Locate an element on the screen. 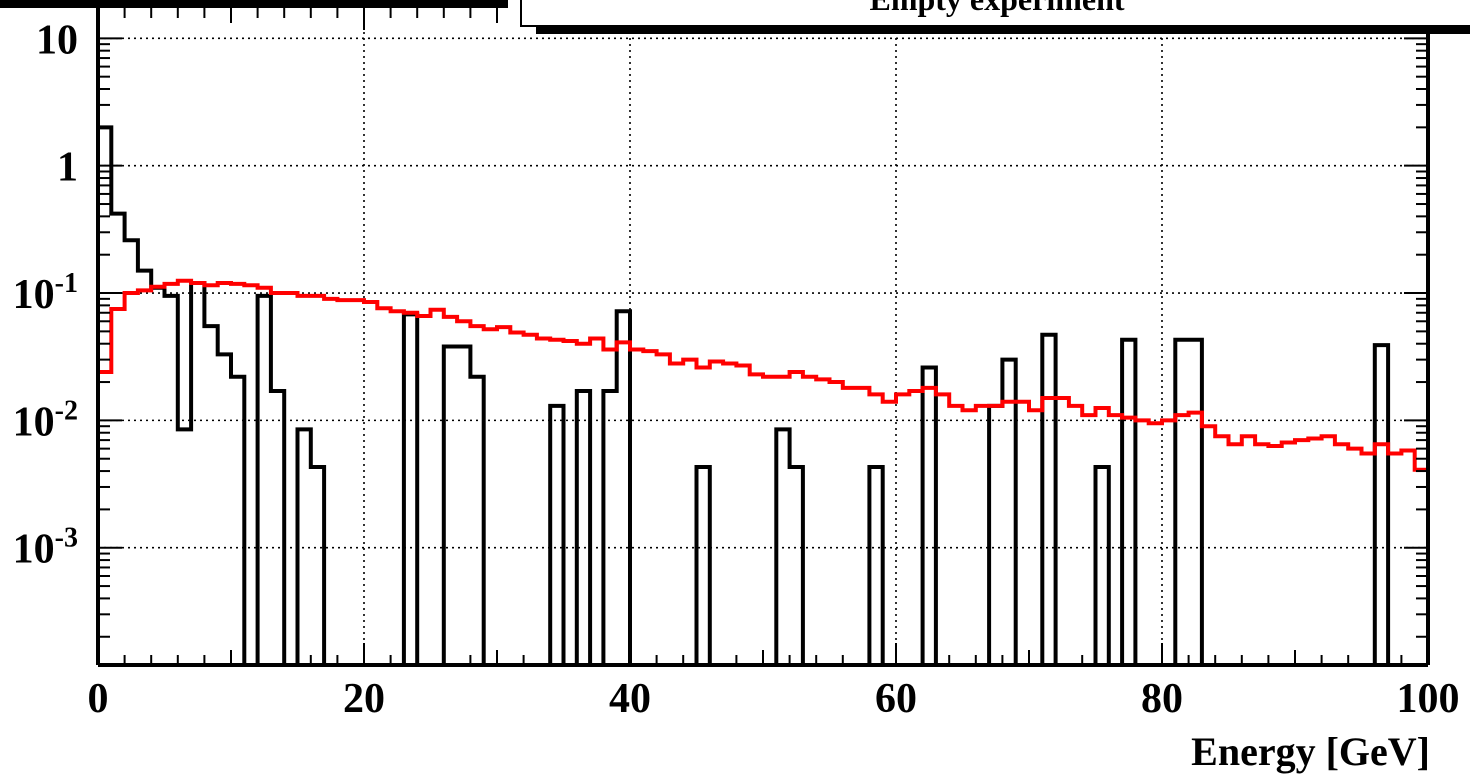 The height and width of the screenshot is (778, 1470). x-tick-label: 20 is located at coordinates (364, 699).